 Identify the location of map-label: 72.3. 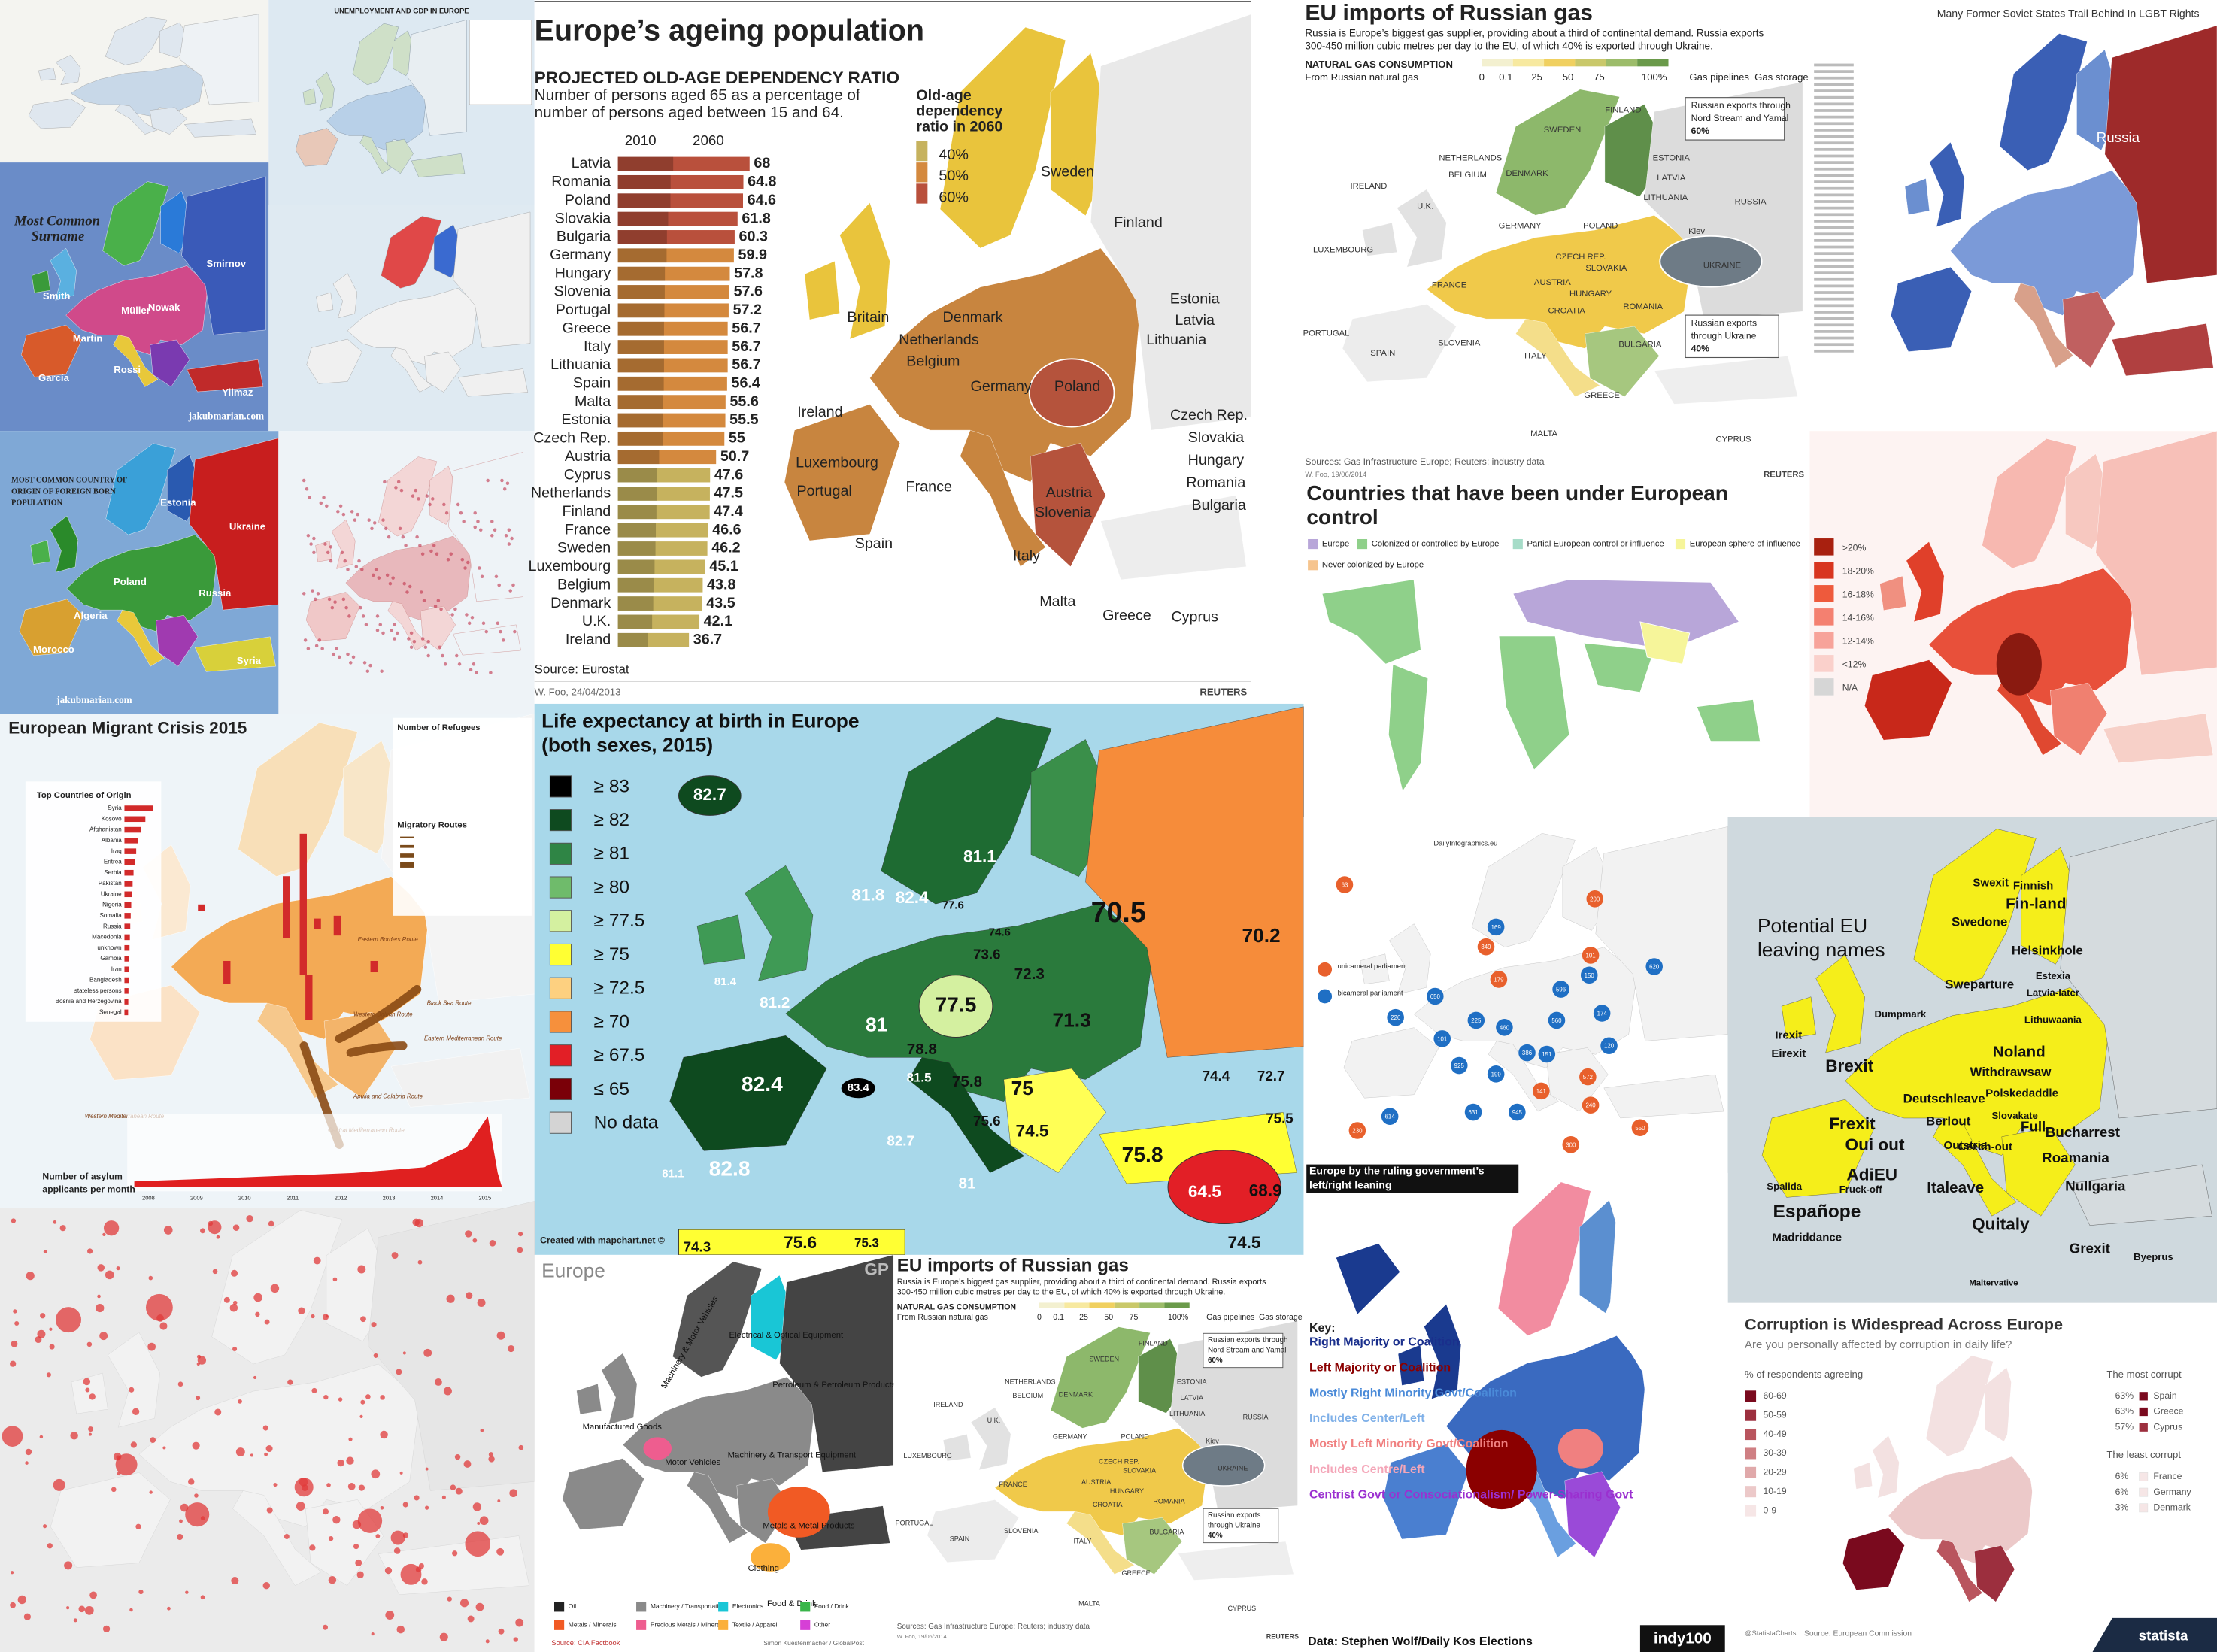
(1029, 974).